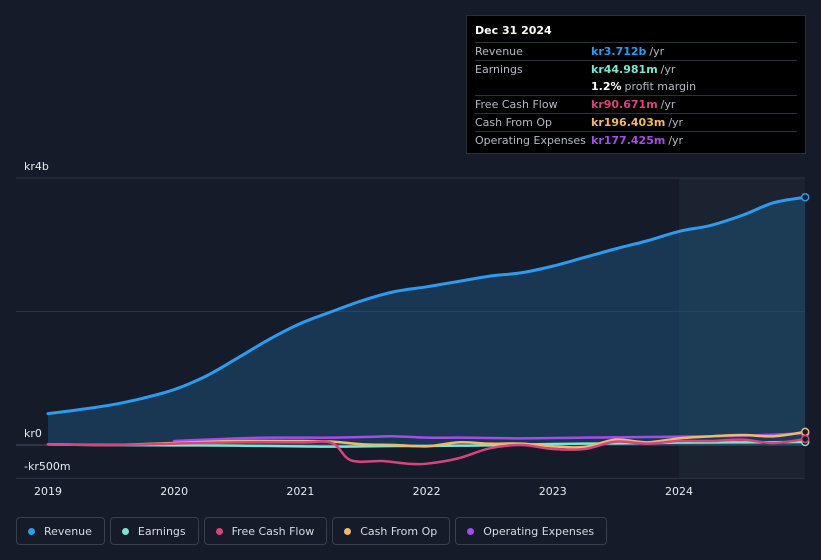 The image size is (821, 560). What do you see at coordinates (624, 69) in the screenshot?
I see `tooltip-value: kr44.981m` at bounding box center [624, 69].